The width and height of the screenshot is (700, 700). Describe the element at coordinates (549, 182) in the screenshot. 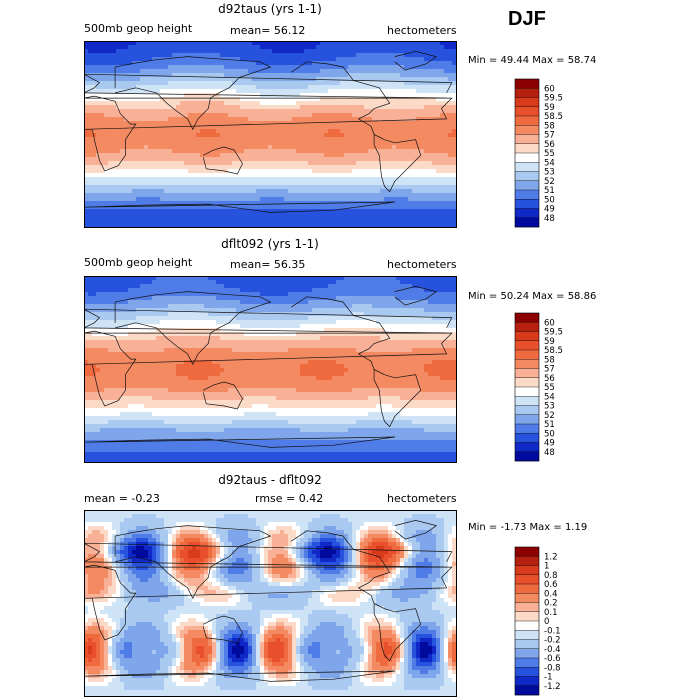

I see `colorbar-tick-label: 52` at that location.